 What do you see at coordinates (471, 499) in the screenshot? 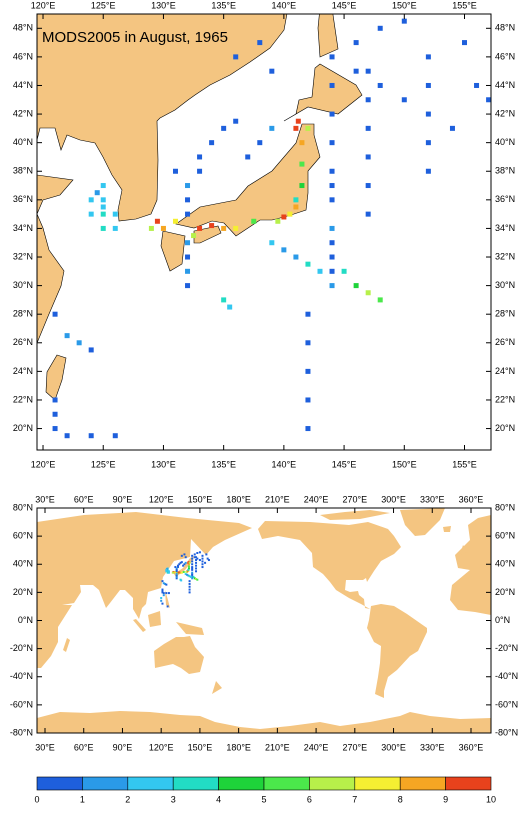
I see `x-tick-label: 360°E` at bounding box center [471, 499].